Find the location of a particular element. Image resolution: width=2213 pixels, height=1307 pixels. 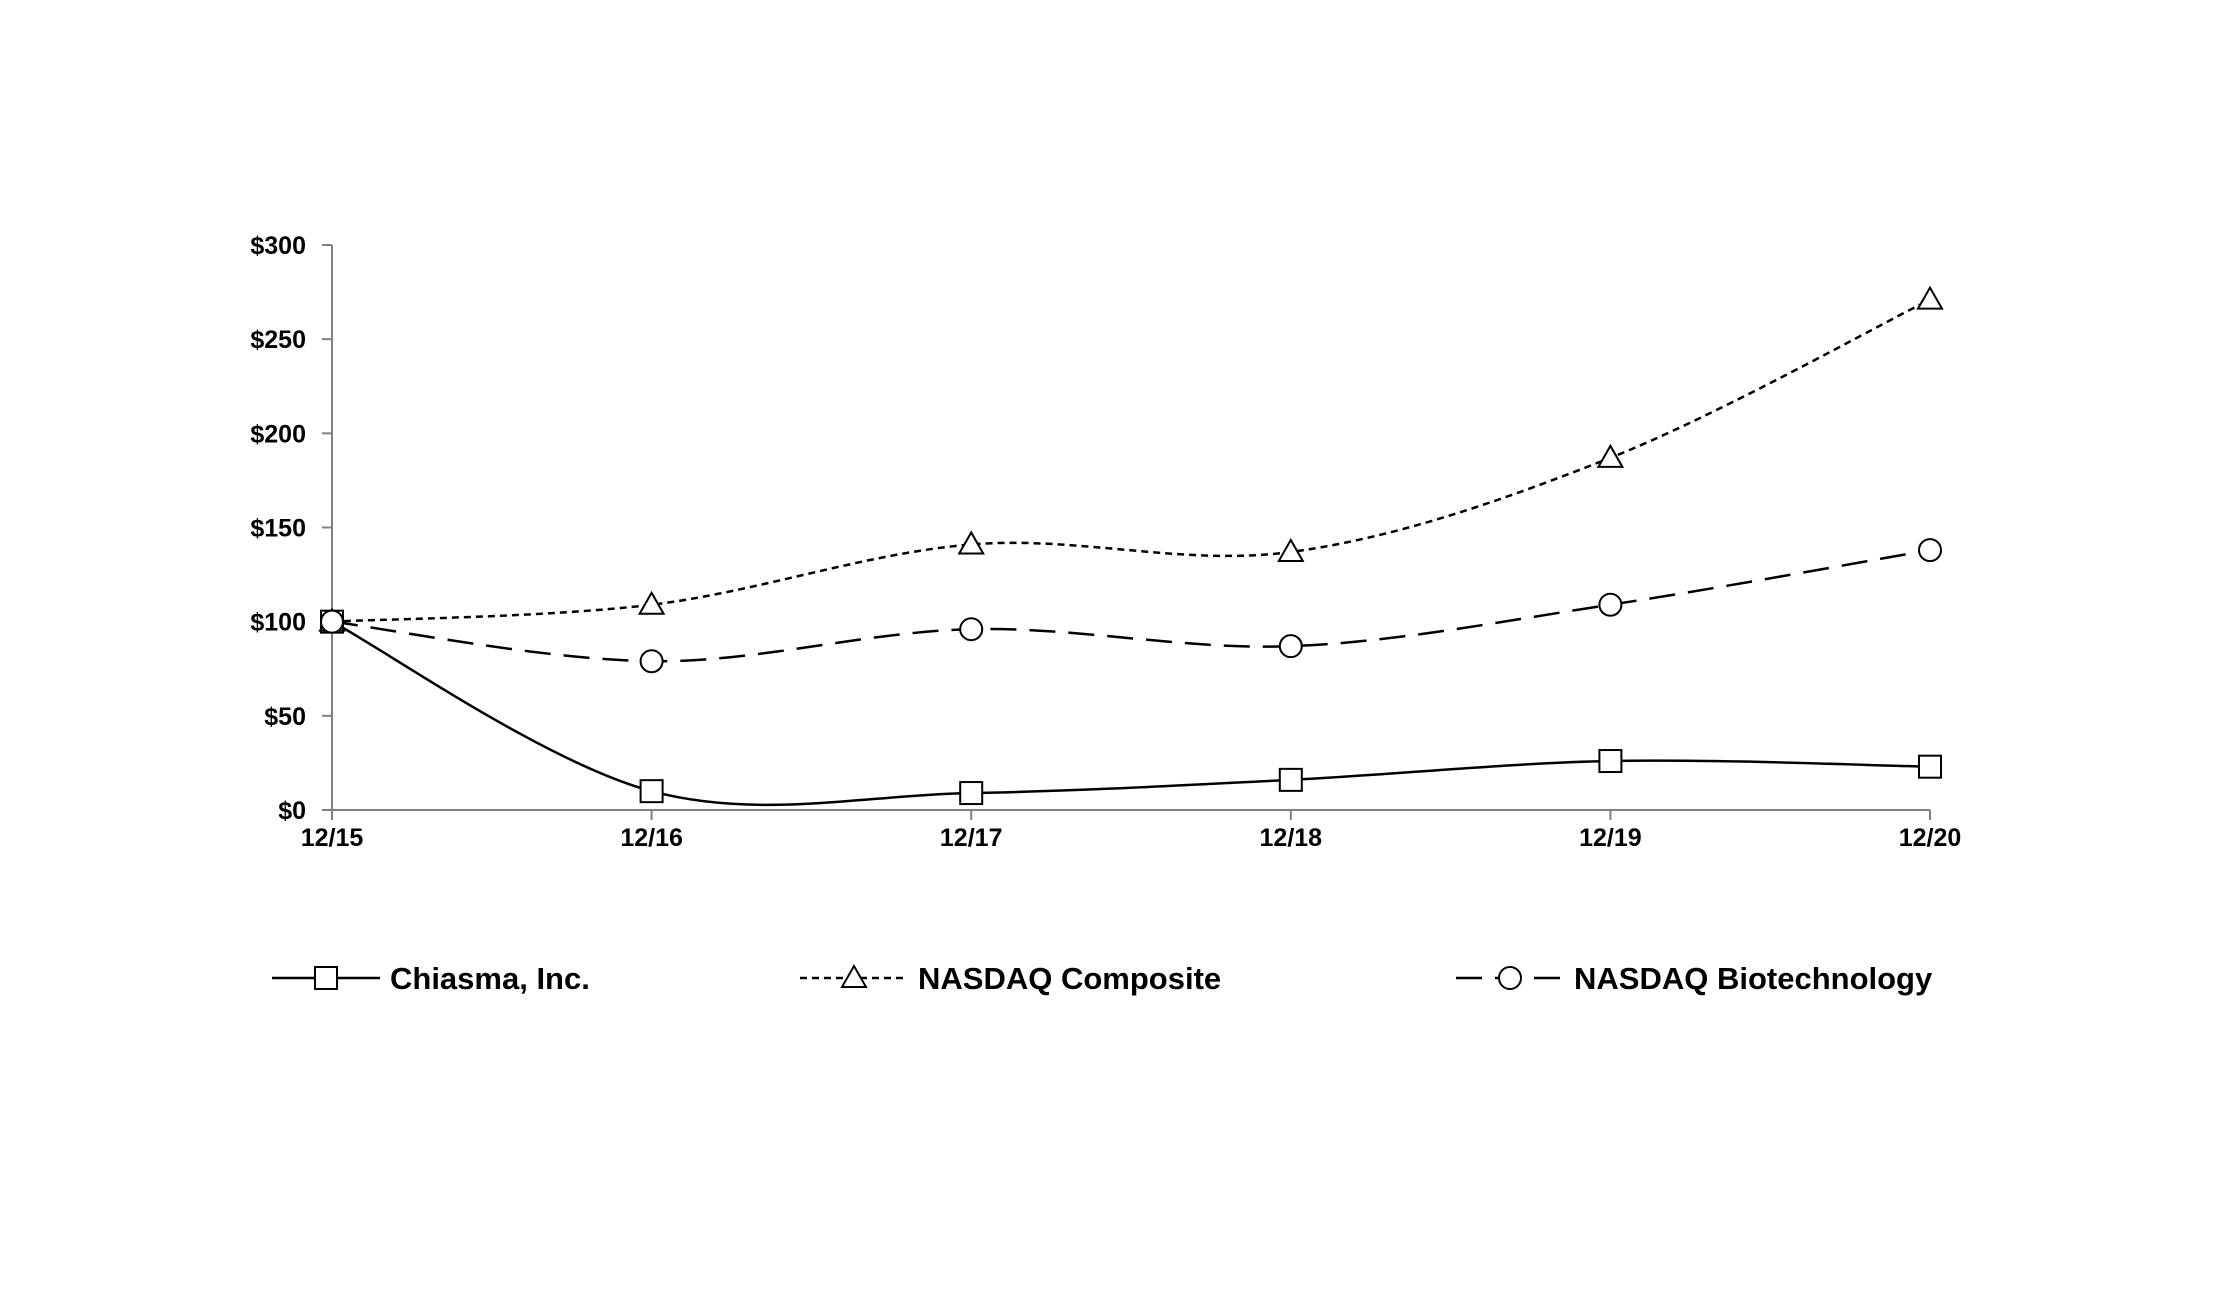

y-tick-label: $200 is located at coordinates (278, 434).